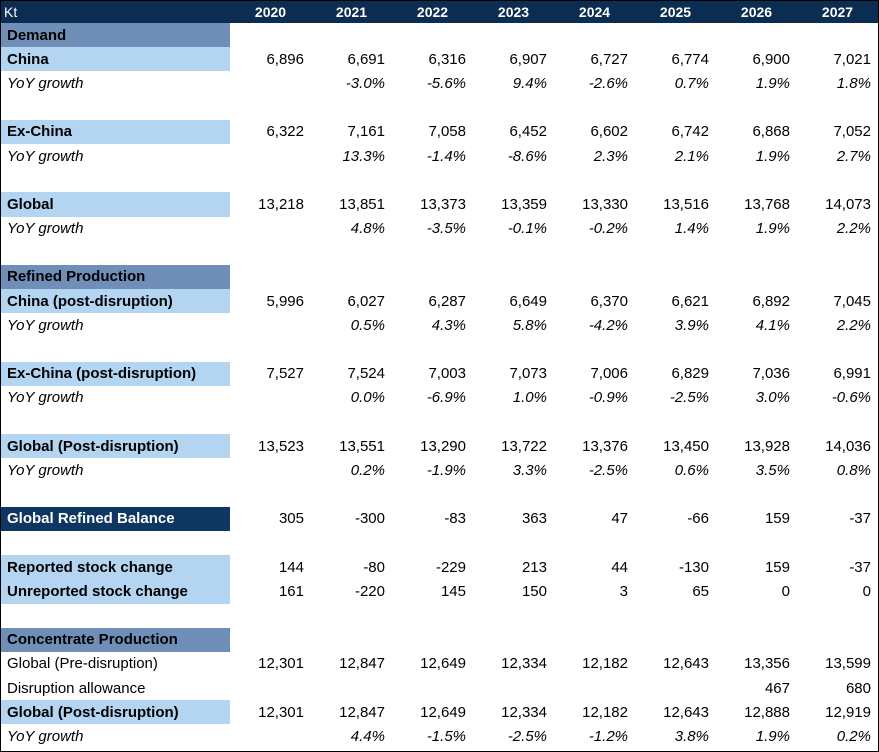  Describe the element at coordinates (362, 204) in the screenshot. I see `value-cell-2021: 13,851` at that location.